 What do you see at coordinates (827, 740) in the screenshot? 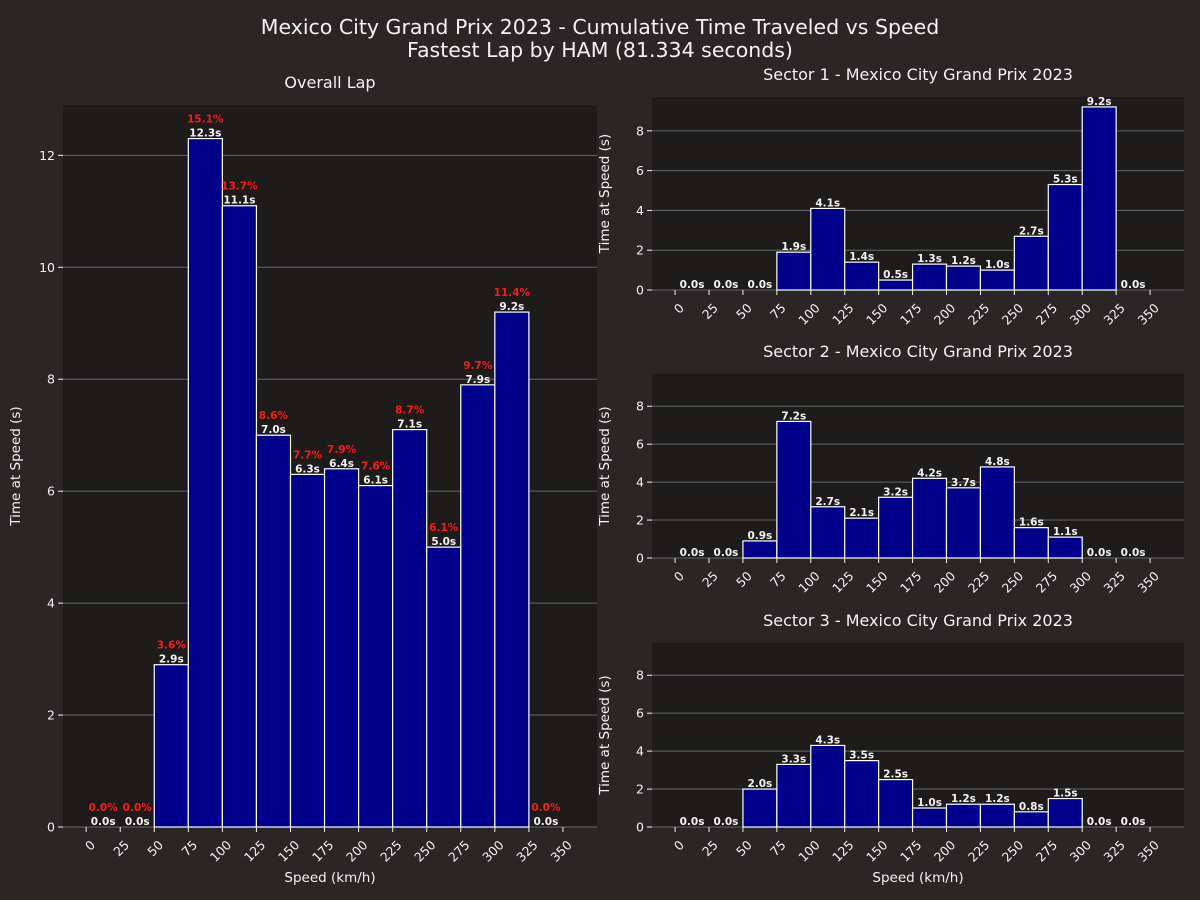
I see `bar-value-label: 4.3s` at bounding box center [827, 740].